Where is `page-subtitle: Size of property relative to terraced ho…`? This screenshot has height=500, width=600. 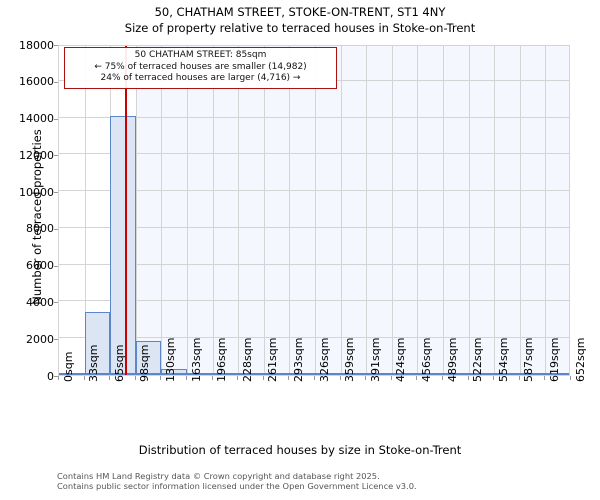
page-subtitle: Size of property relative to terraced ho… is located at coordinates (300, 28).